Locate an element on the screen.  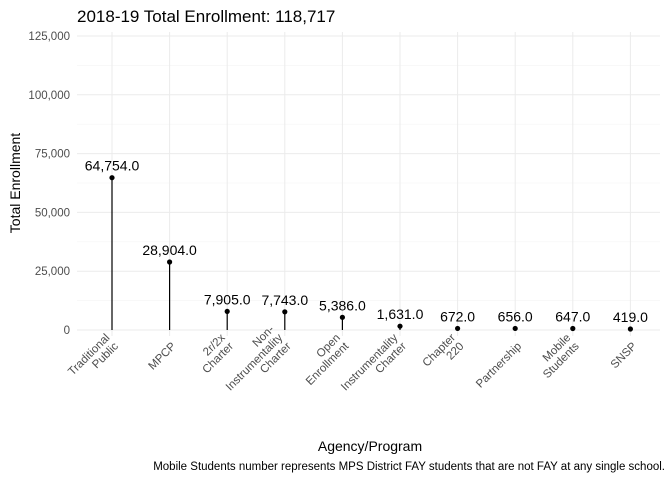
y-axis-label: Total Enrollment is located at coordinates (15, 183).